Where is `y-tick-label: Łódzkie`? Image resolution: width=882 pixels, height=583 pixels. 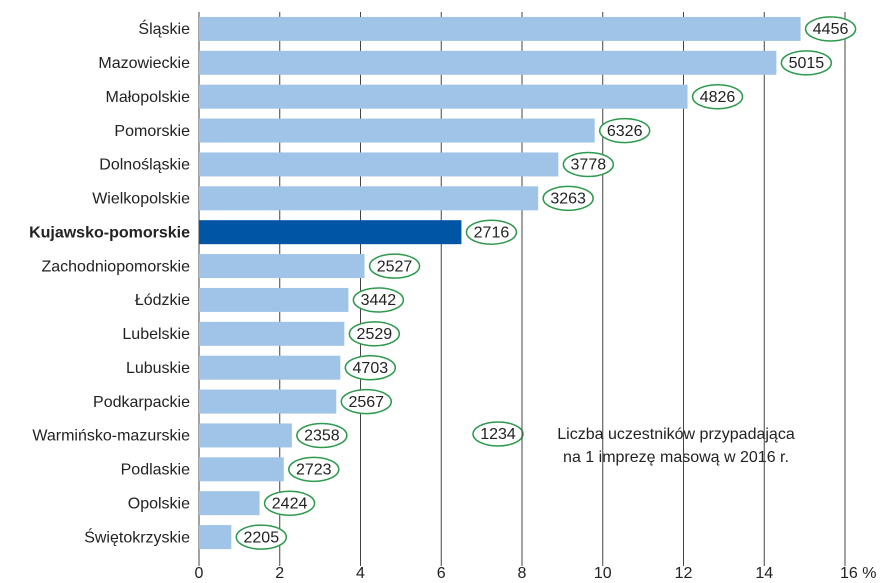 y-tick-label: Łódzkie is located at coordinates (162, 300).